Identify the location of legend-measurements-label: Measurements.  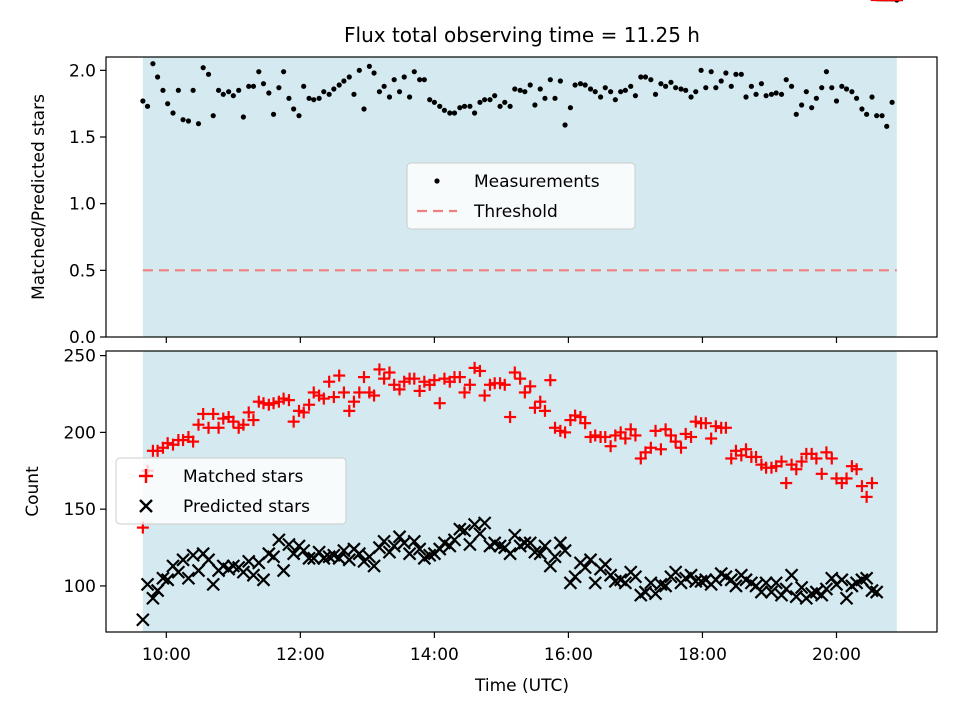
(537, 182).